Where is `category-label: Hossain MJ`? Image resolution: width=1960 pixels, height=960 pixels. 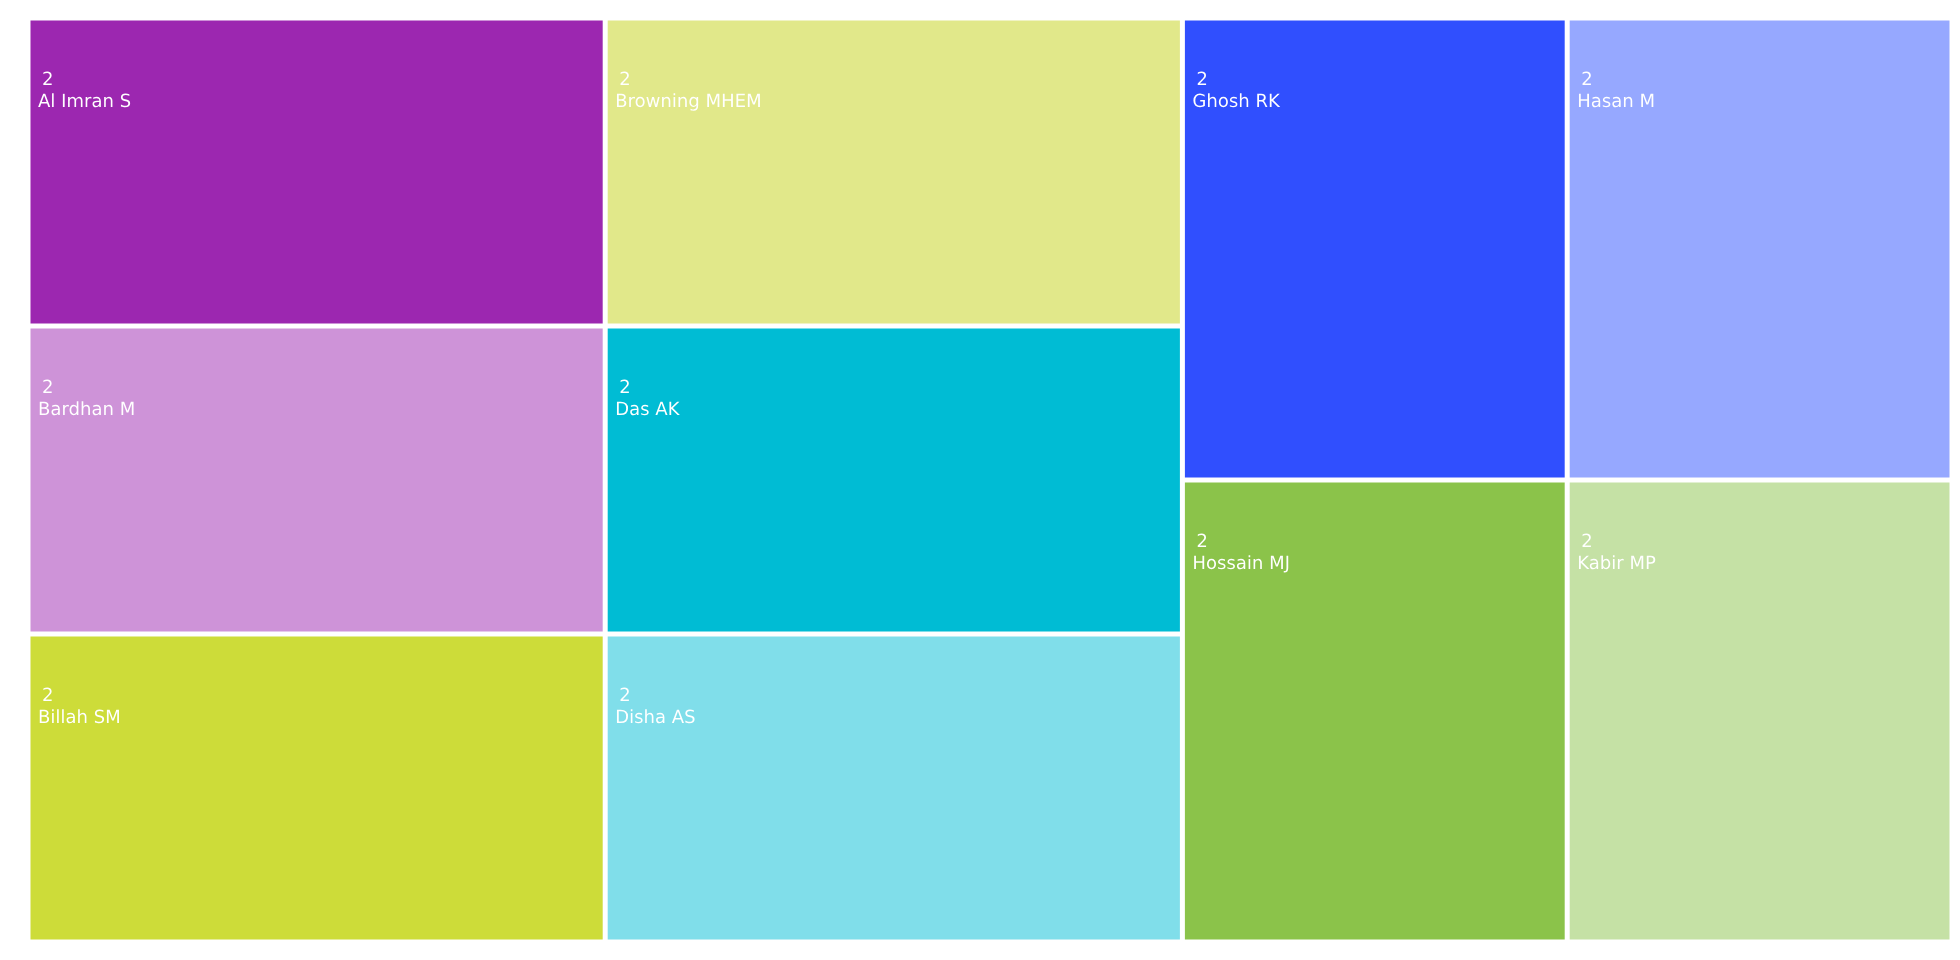 category-label: Hossain MJ is located at coordinates (1241, 564).